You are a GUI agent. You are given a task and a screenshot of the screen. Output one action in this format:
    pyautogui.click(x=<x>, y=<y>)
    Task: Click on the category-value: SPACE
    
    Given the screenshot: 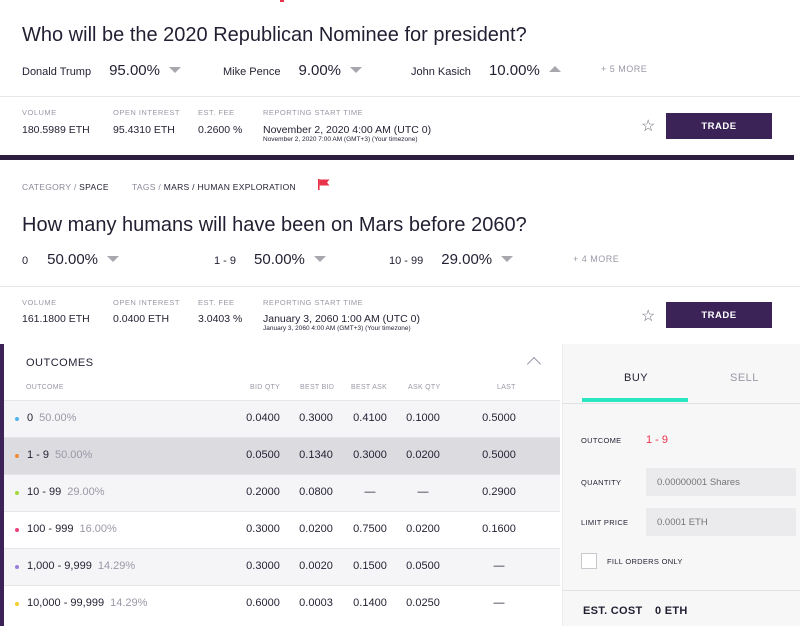 What is the action you would take?
    pyautogui.click(x=94, y=187)
    